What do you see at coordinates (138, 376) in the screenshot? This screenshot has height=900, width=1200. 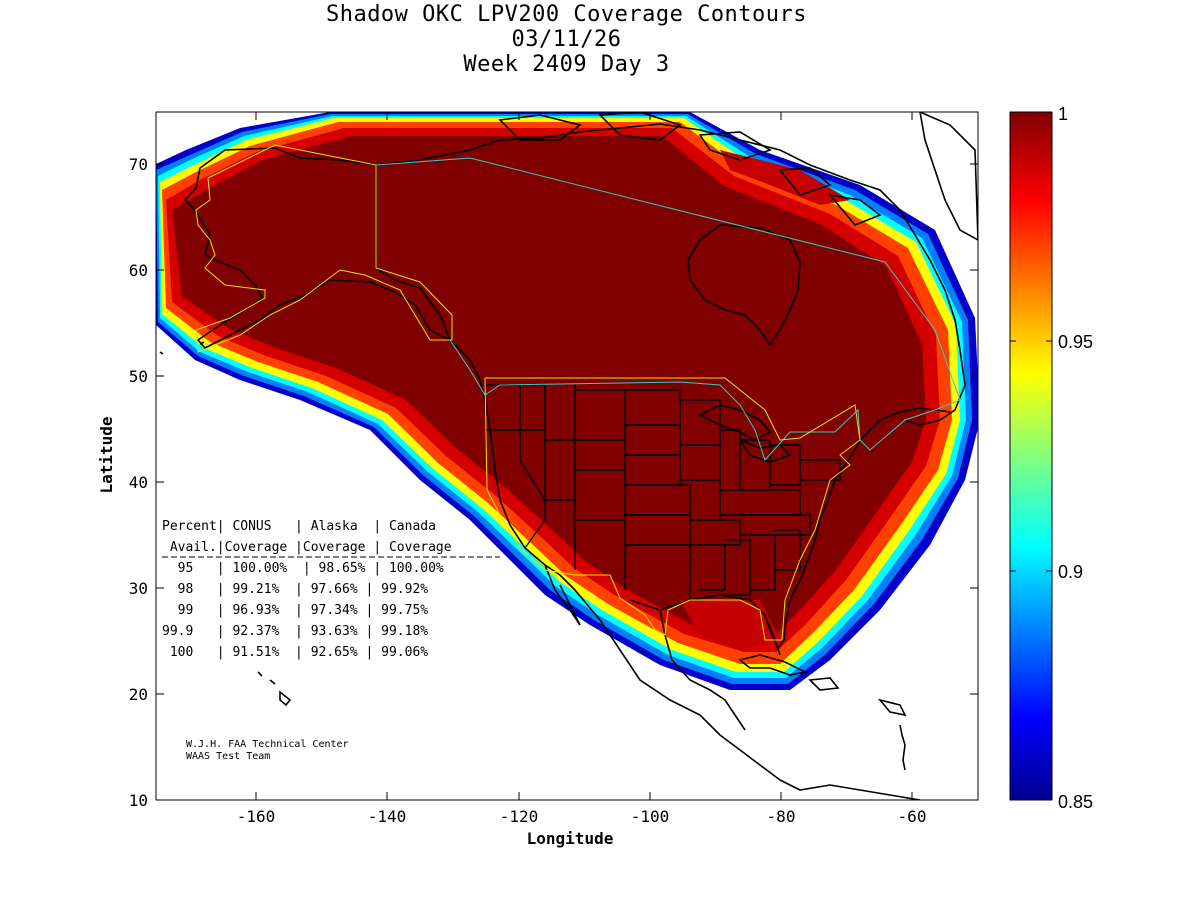 I see `y-tick-label: 50` at bounding box center [138, 376].